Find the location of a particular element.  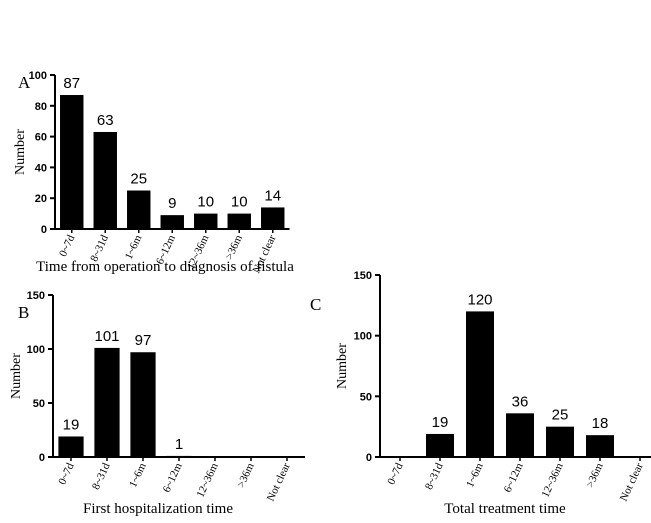

x-axis-title: Total treatment time is located at coordinates (505, 509).